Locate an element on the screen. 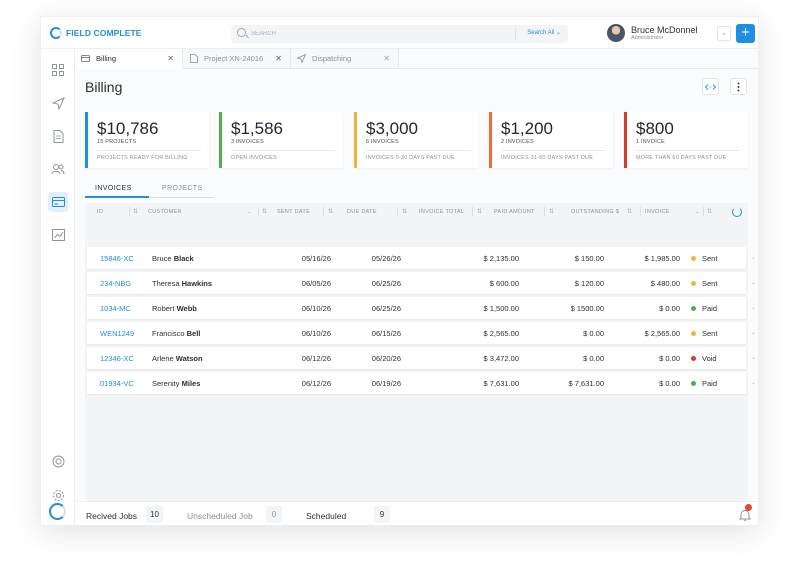  billing-card-icon is located at coordinates (58, 202).